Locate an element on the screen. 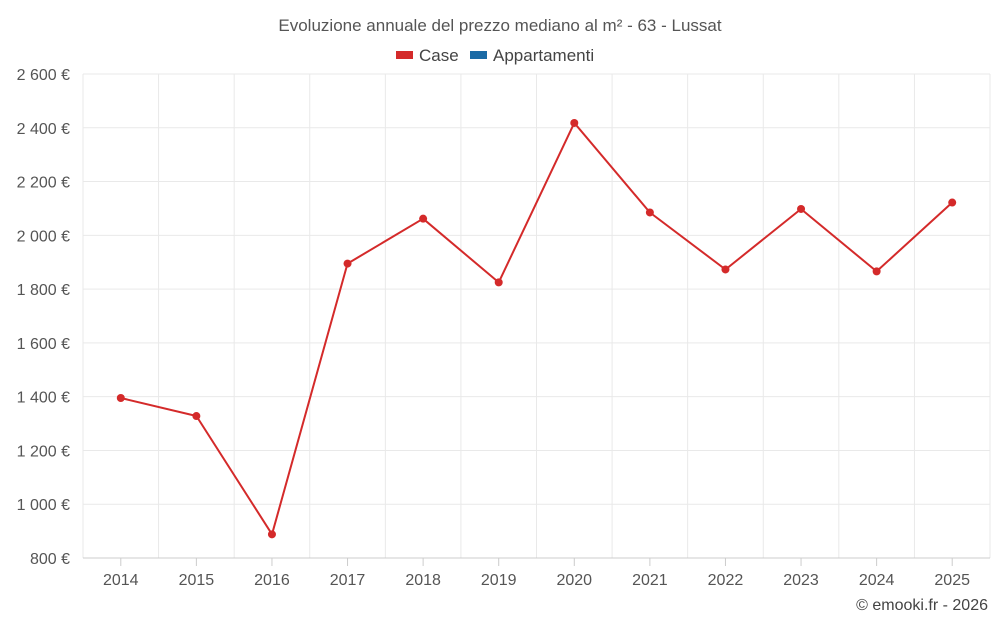 Image resolution: width=1000 pixels, height=625 pixels. data-point-2025 is located at coordinates (952, 202).